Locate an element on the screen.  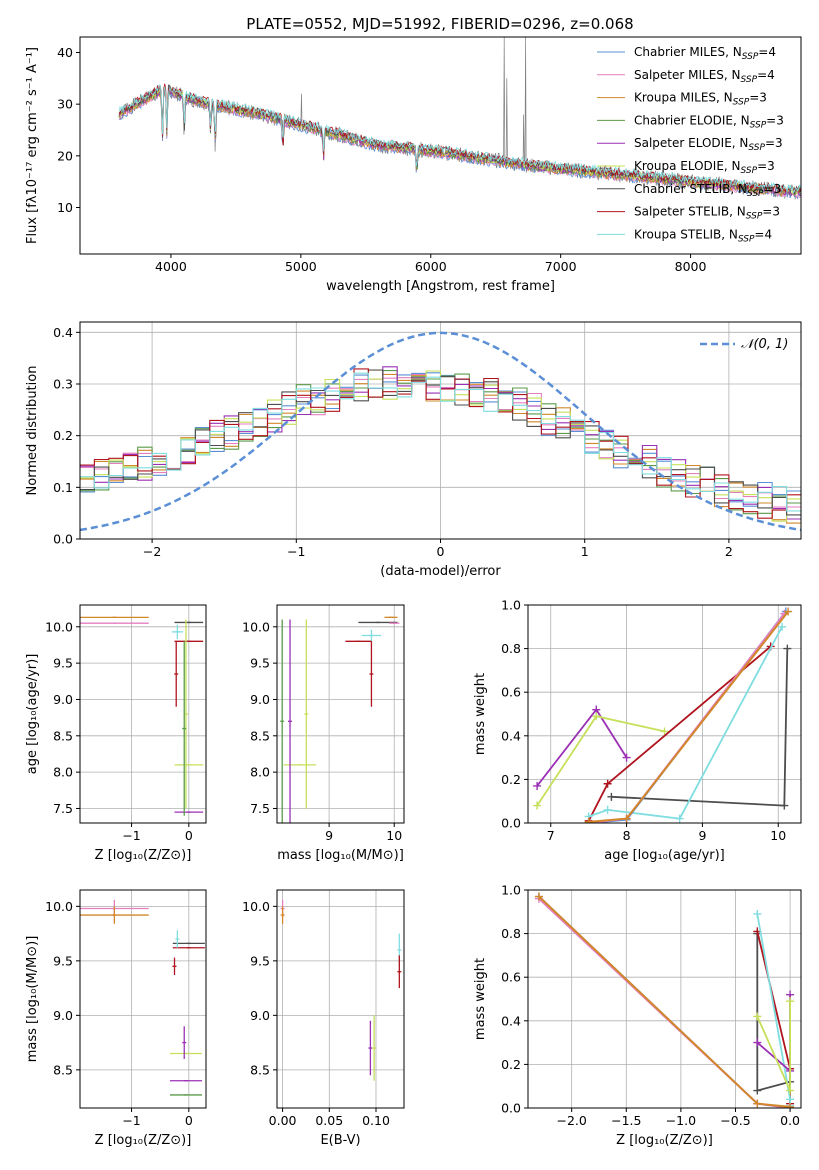
model-spectrum is located at coordinates (459, 139).